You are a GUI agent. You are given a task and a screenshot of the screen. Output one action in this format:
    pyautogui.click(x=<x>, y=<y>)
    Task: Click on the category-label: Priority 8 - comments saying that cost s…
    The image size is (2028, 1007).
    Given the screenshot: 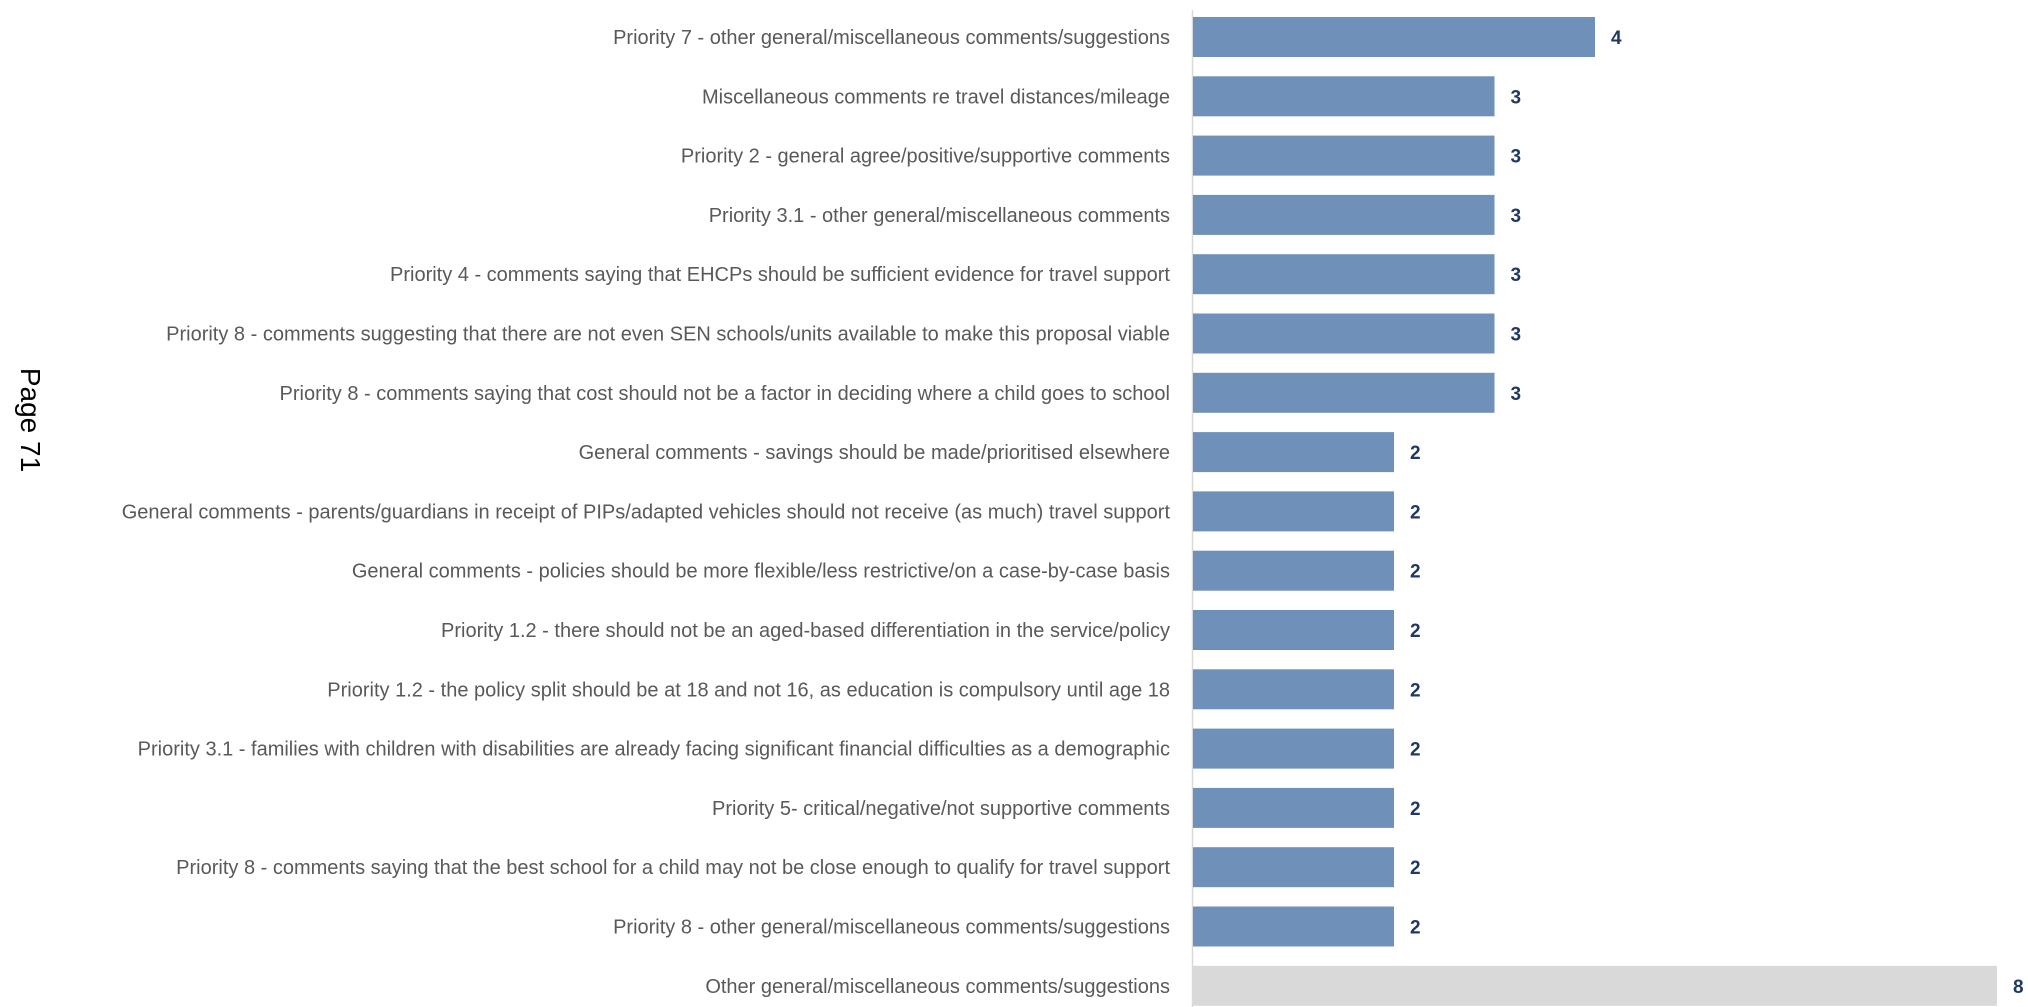 What is the action you would take?
    pyautogui.click(x=725, y=394)
    